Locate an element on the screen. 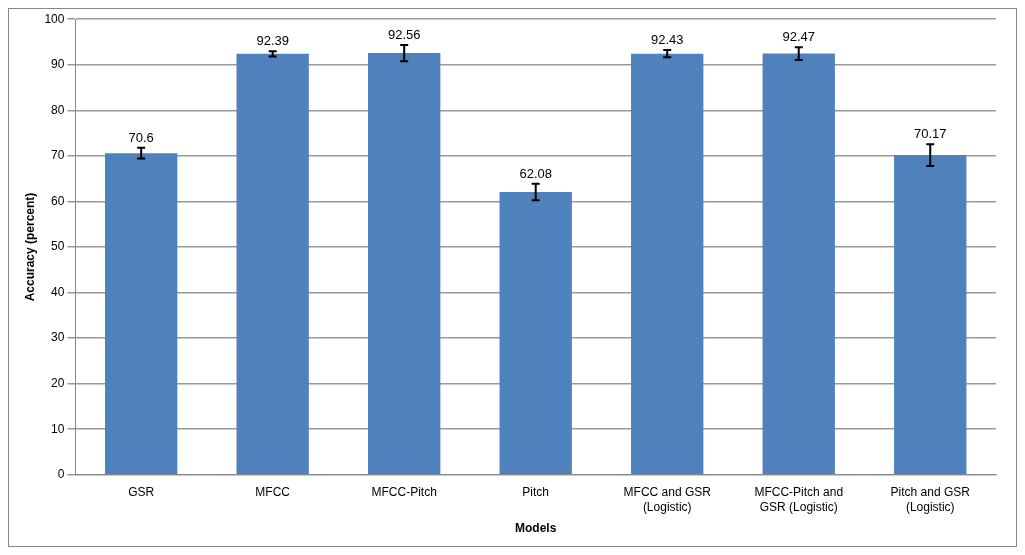 This screenshot has width=1025, height=555. x-tick-label: MFCC and GSR (Logistic) is located at coordinates (667, 499).